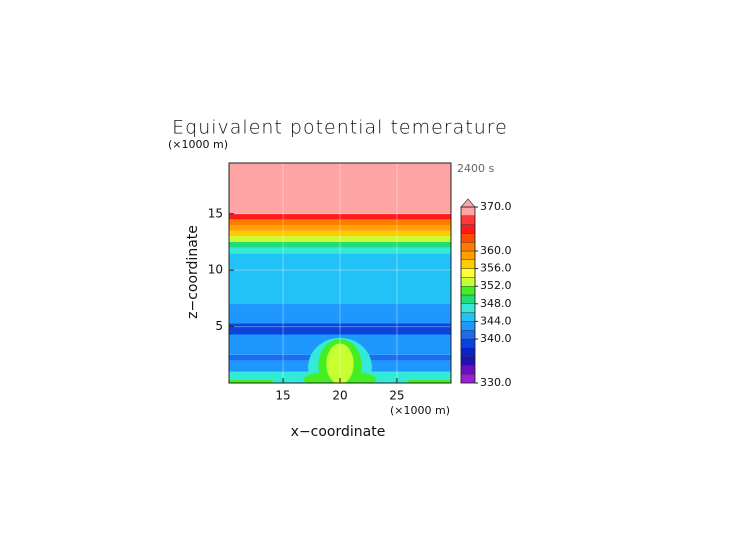 The height and width of the screenshot is (536, 752). I want to click on y-tick-label: 10, so click(215, 270).